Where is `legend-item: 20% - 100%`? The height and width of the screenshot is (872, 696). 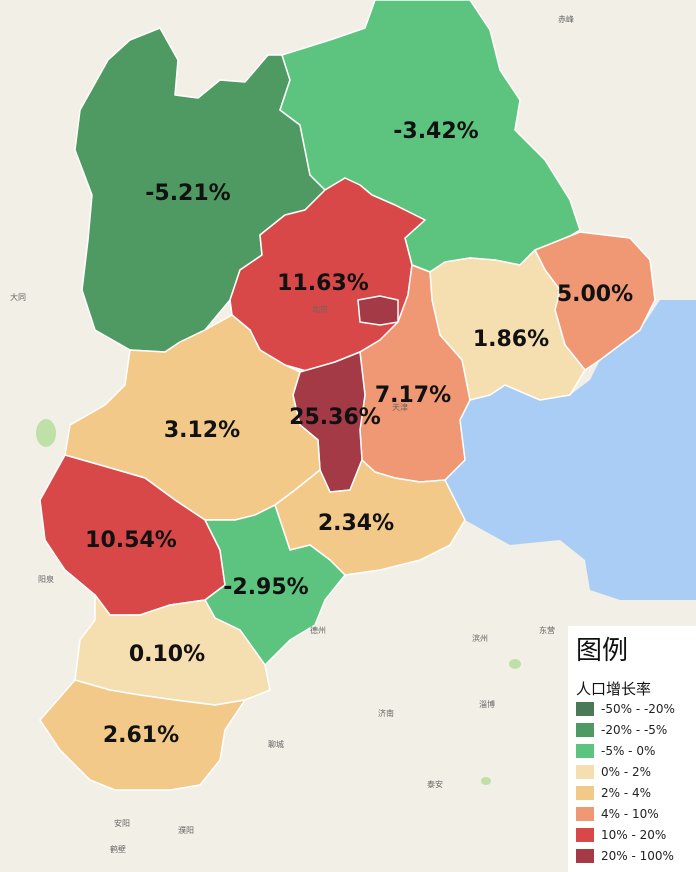 legend-item: 20% - 100% is located at coordinates (625, 856).